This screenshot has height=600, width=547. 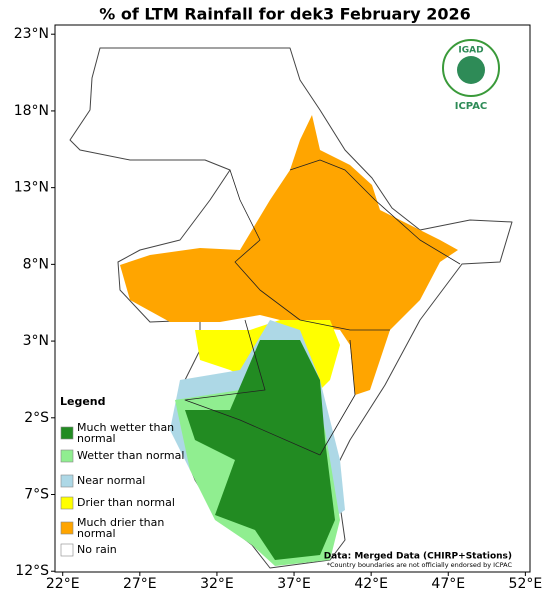 I want to click on legend-label: No rain, so click(x=97, y=549).